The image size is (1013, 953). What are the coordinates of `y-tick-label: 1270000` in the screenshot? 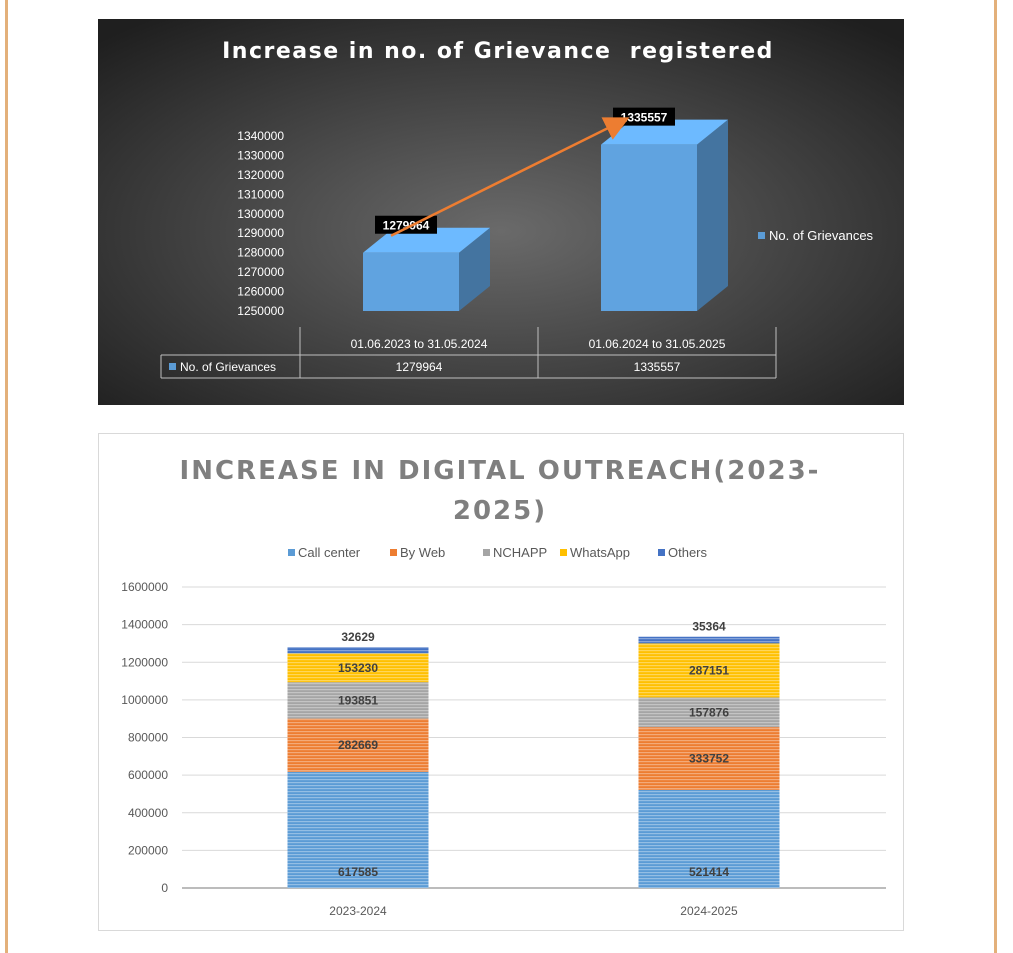 It's located at (260, 272).